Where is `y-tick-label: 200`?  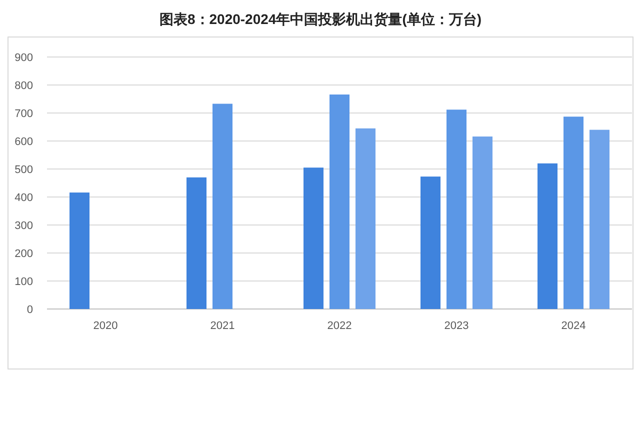
y-tick-label: 200 is located at coordinates (23, 254).